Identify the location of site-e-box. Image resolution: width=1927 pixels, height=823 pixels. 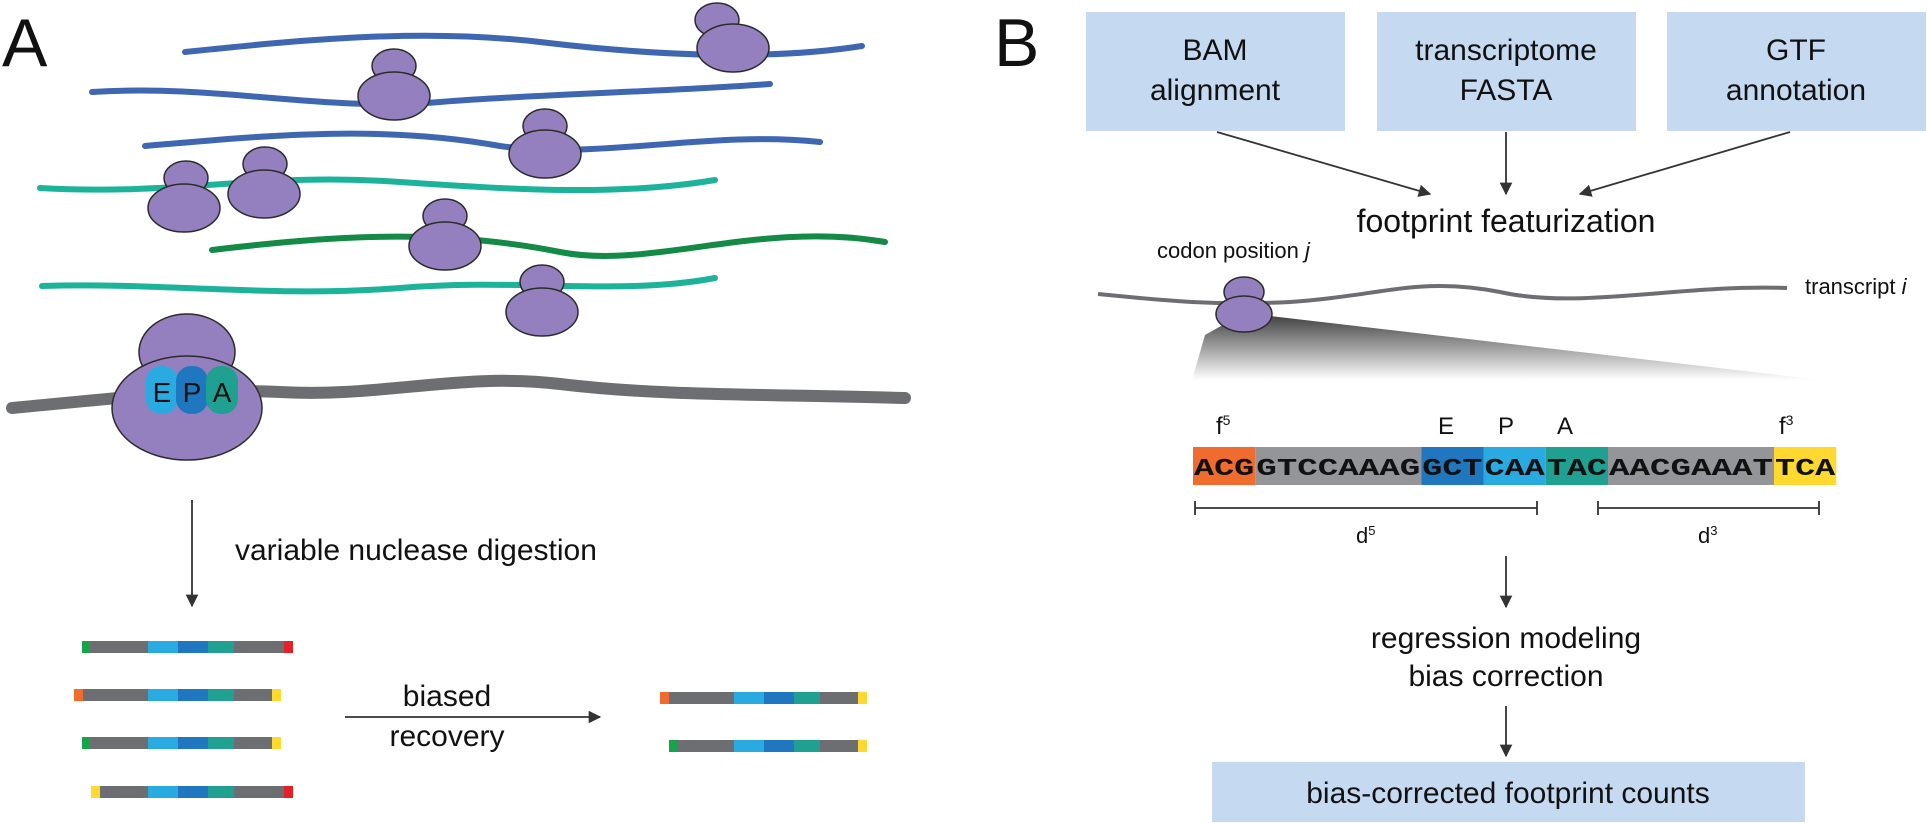
(162, 390).